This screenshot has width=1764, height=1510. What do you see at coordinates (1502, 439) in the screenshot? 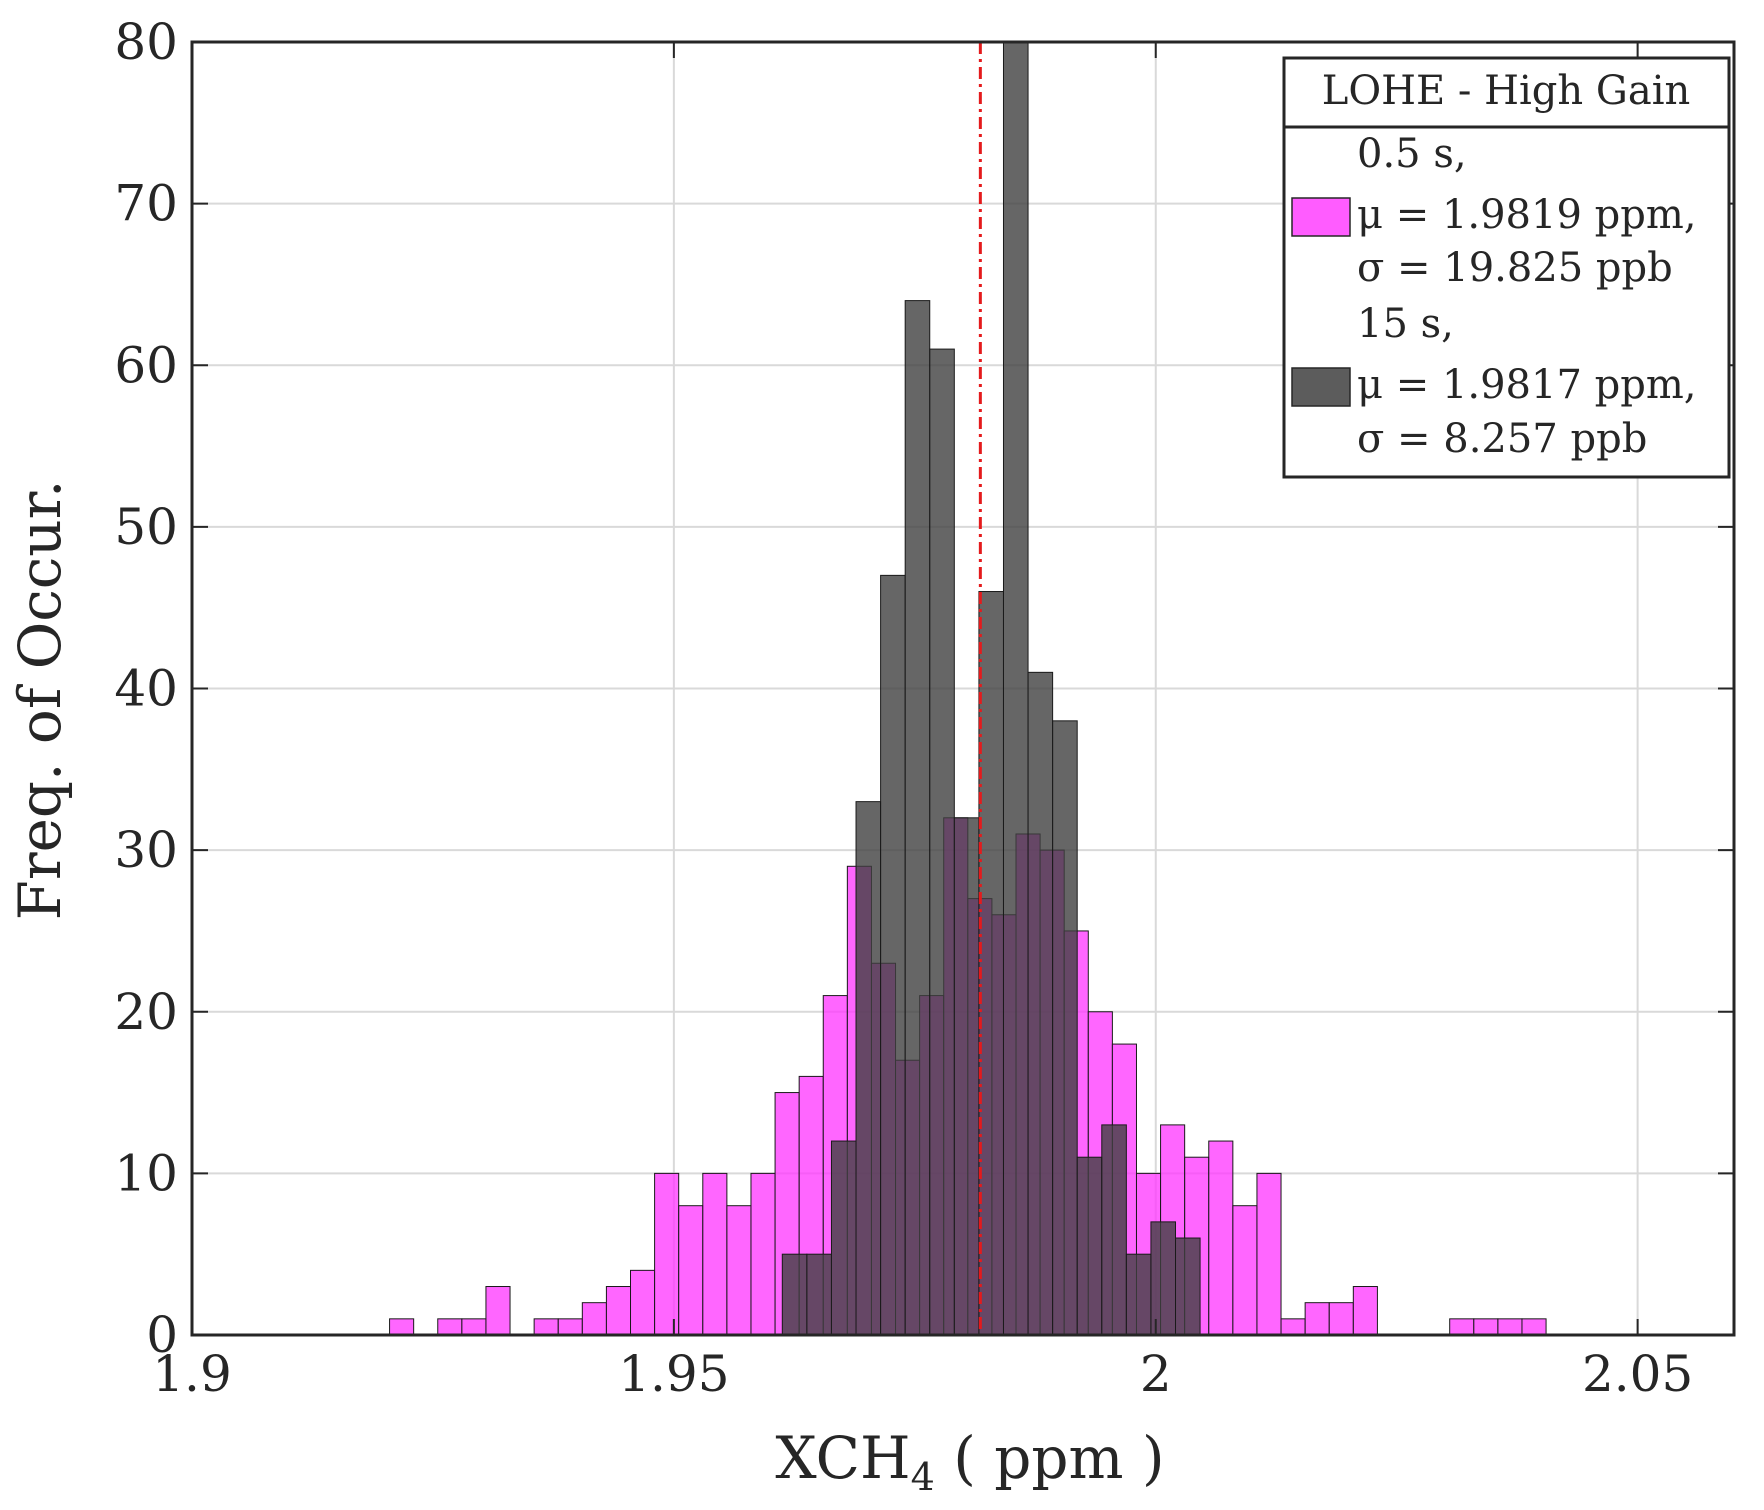
I see `legend-entry-15s-line-3: σ = 8.257 ppb` at bounding box center [1502, 439].